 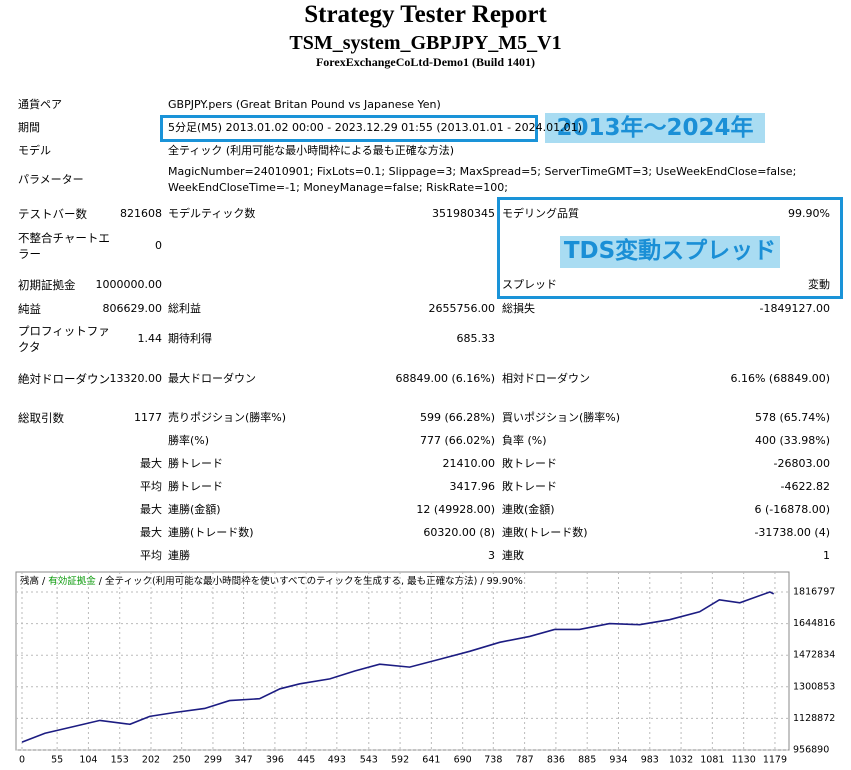 I want to click on x-tick-label: 592, so click(x=400, y=760).